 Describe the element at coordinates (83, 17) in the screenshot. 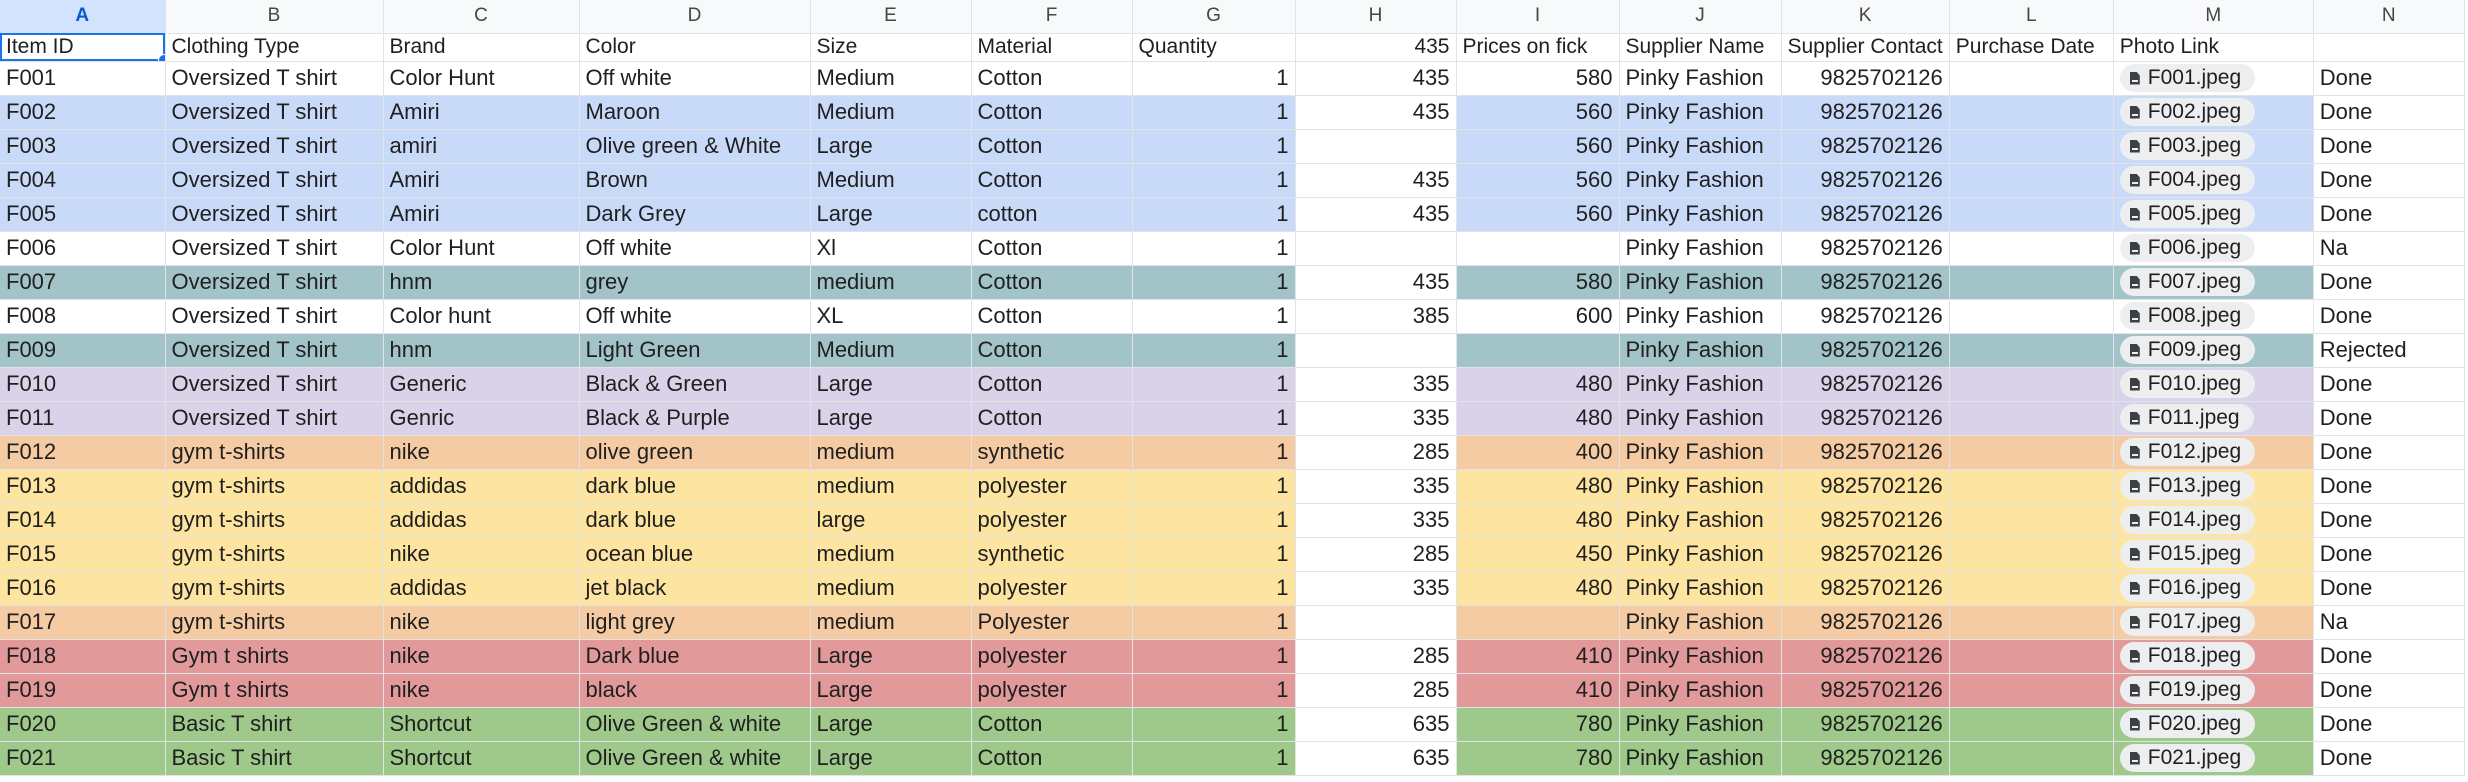

I see `column-header-a: A` at that location.